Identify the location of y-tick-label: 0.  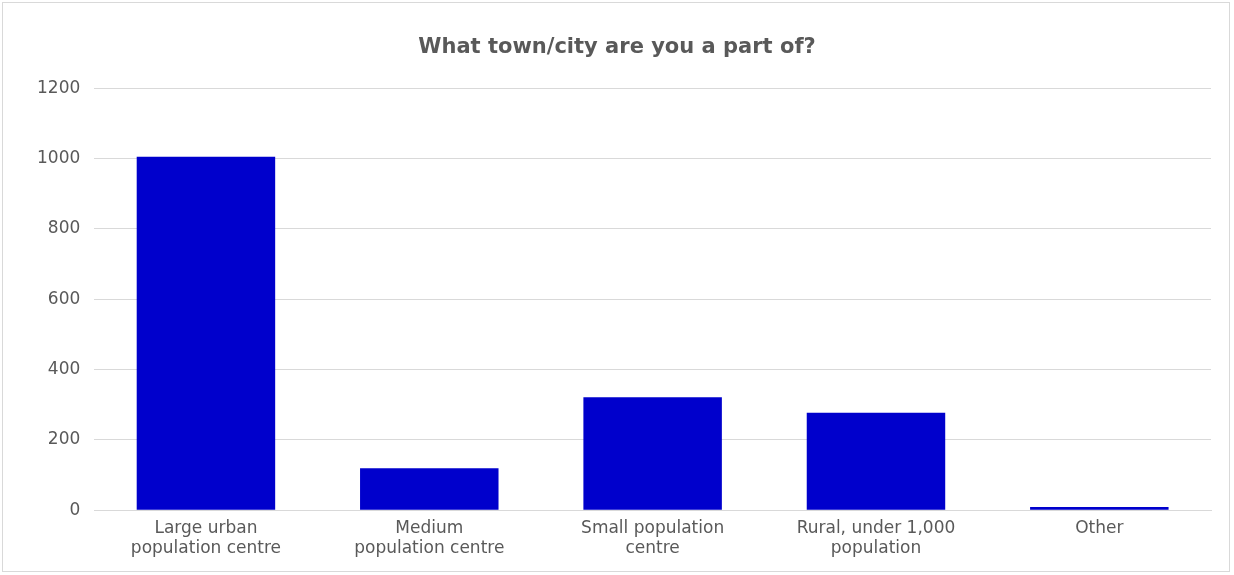
(75, 508).